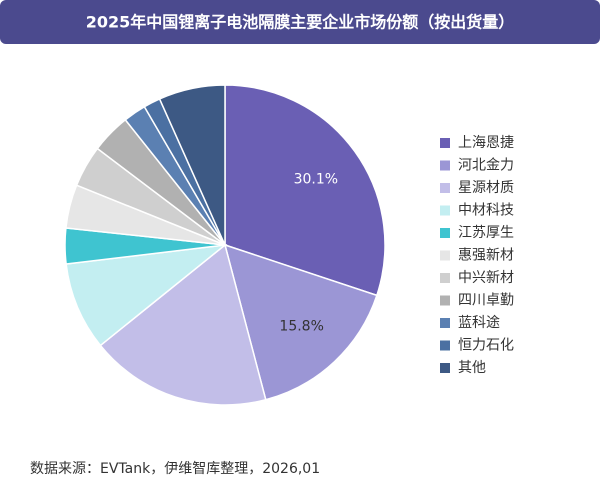 This screenshot has height=489, width=600. Describe the element at coordinates (479, 322) in the screenshot. I see `legend-label: 蓝科途` at that location.